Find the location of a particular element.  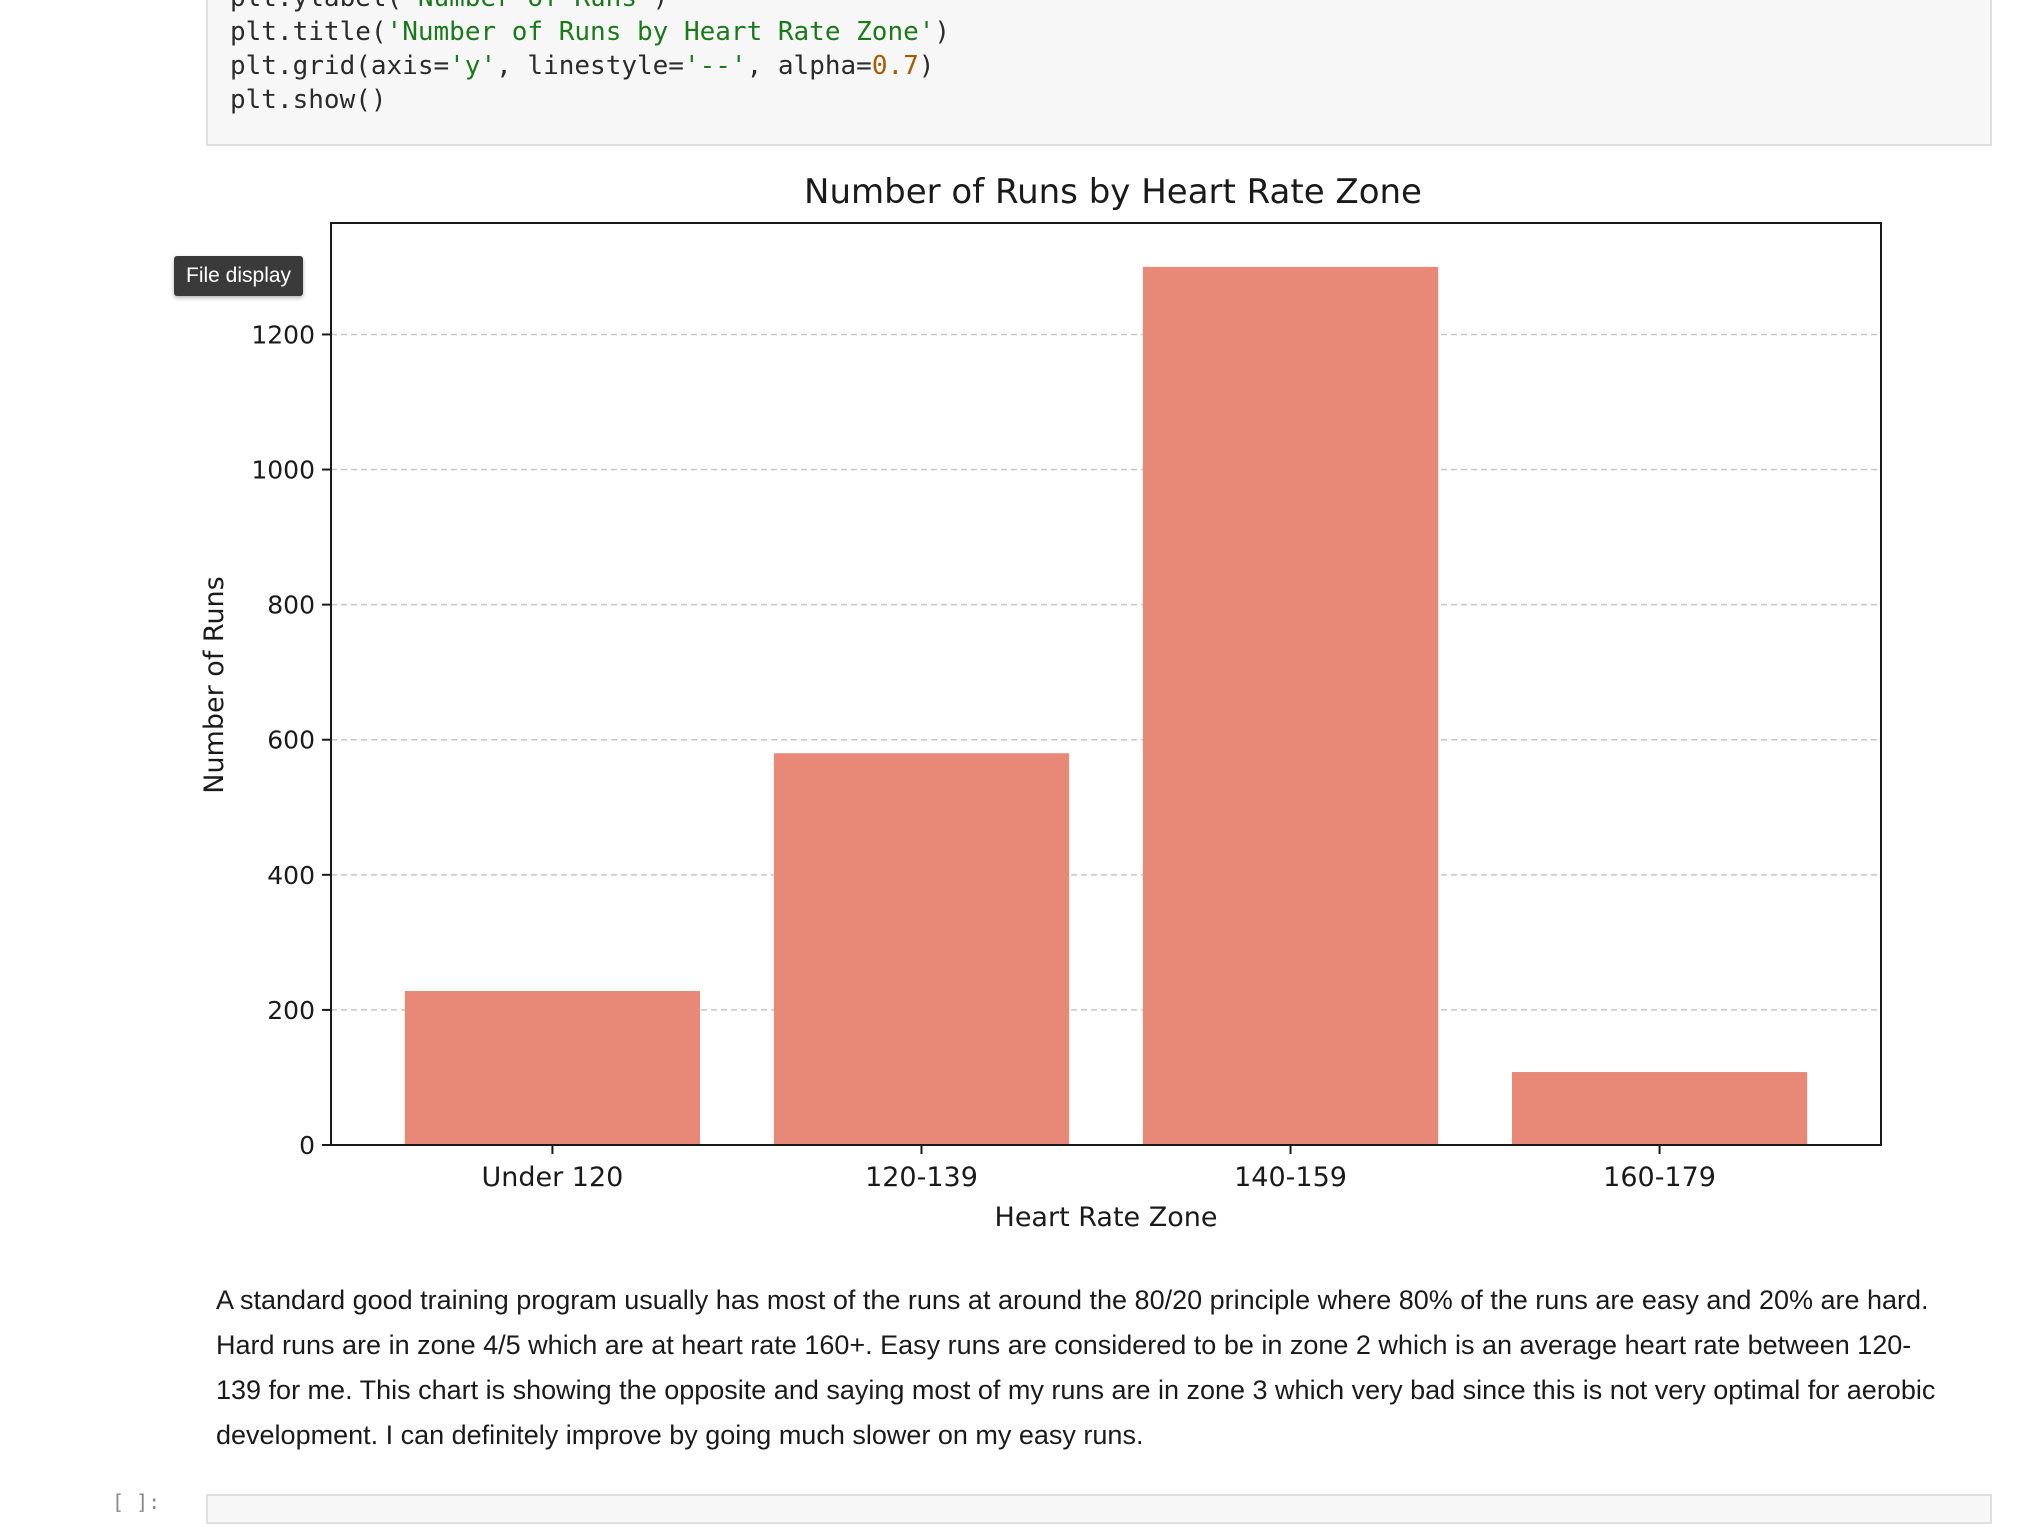

code-token: 'y' is located at coordinates (473, 66).